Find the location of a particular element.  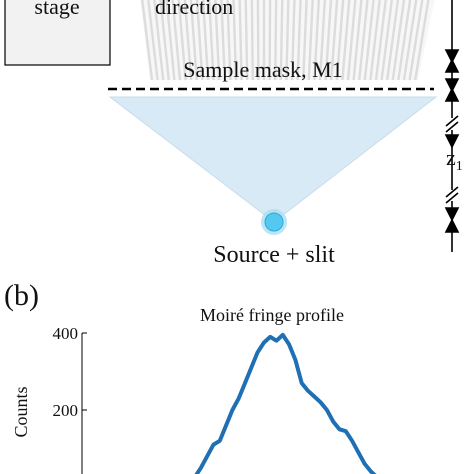

grating-pattern is located at coordinates (287, 40).